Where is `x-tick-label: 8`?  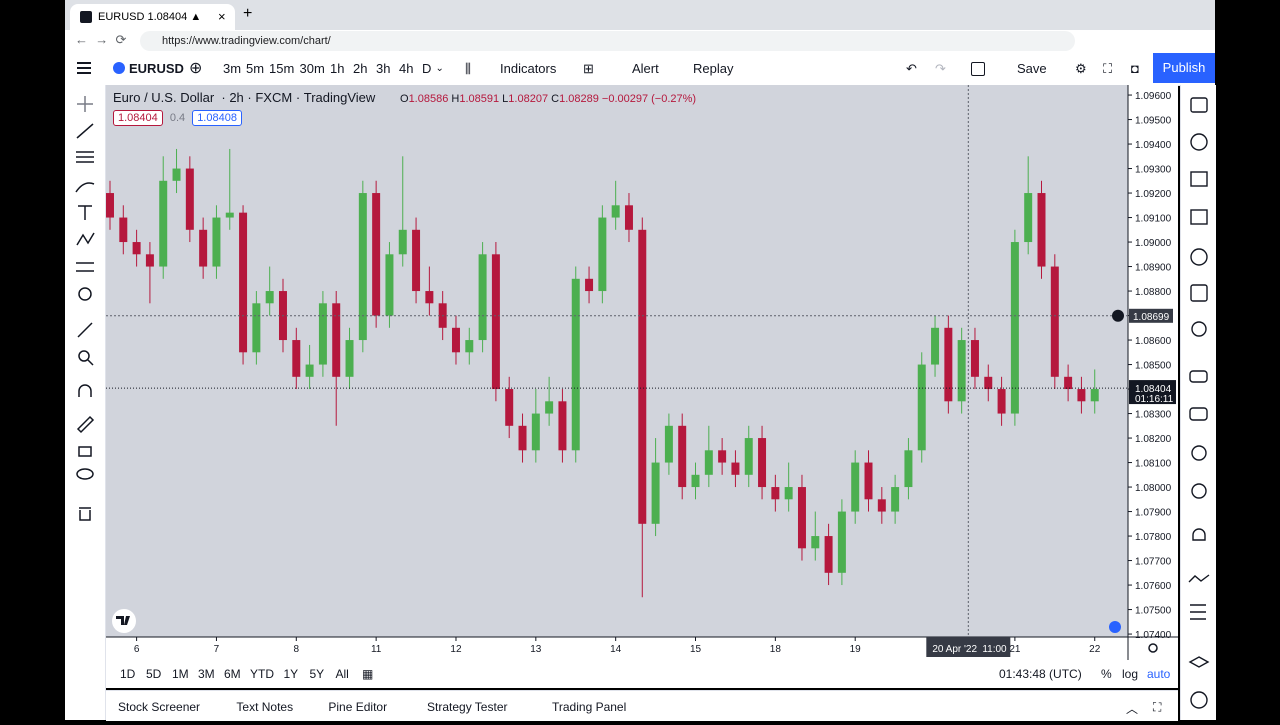
x-tick-label: 8 is located at coordinates (297, 649).